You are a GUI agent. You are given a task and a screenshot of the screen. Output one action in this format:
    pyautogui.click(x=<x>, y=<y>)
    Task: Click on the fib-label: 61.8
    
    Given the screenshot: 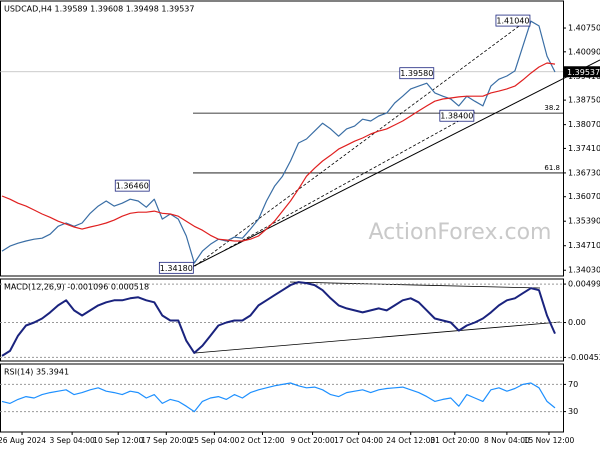 What is the action you would take?
    pyautogui.click(x=552, y=168)
    